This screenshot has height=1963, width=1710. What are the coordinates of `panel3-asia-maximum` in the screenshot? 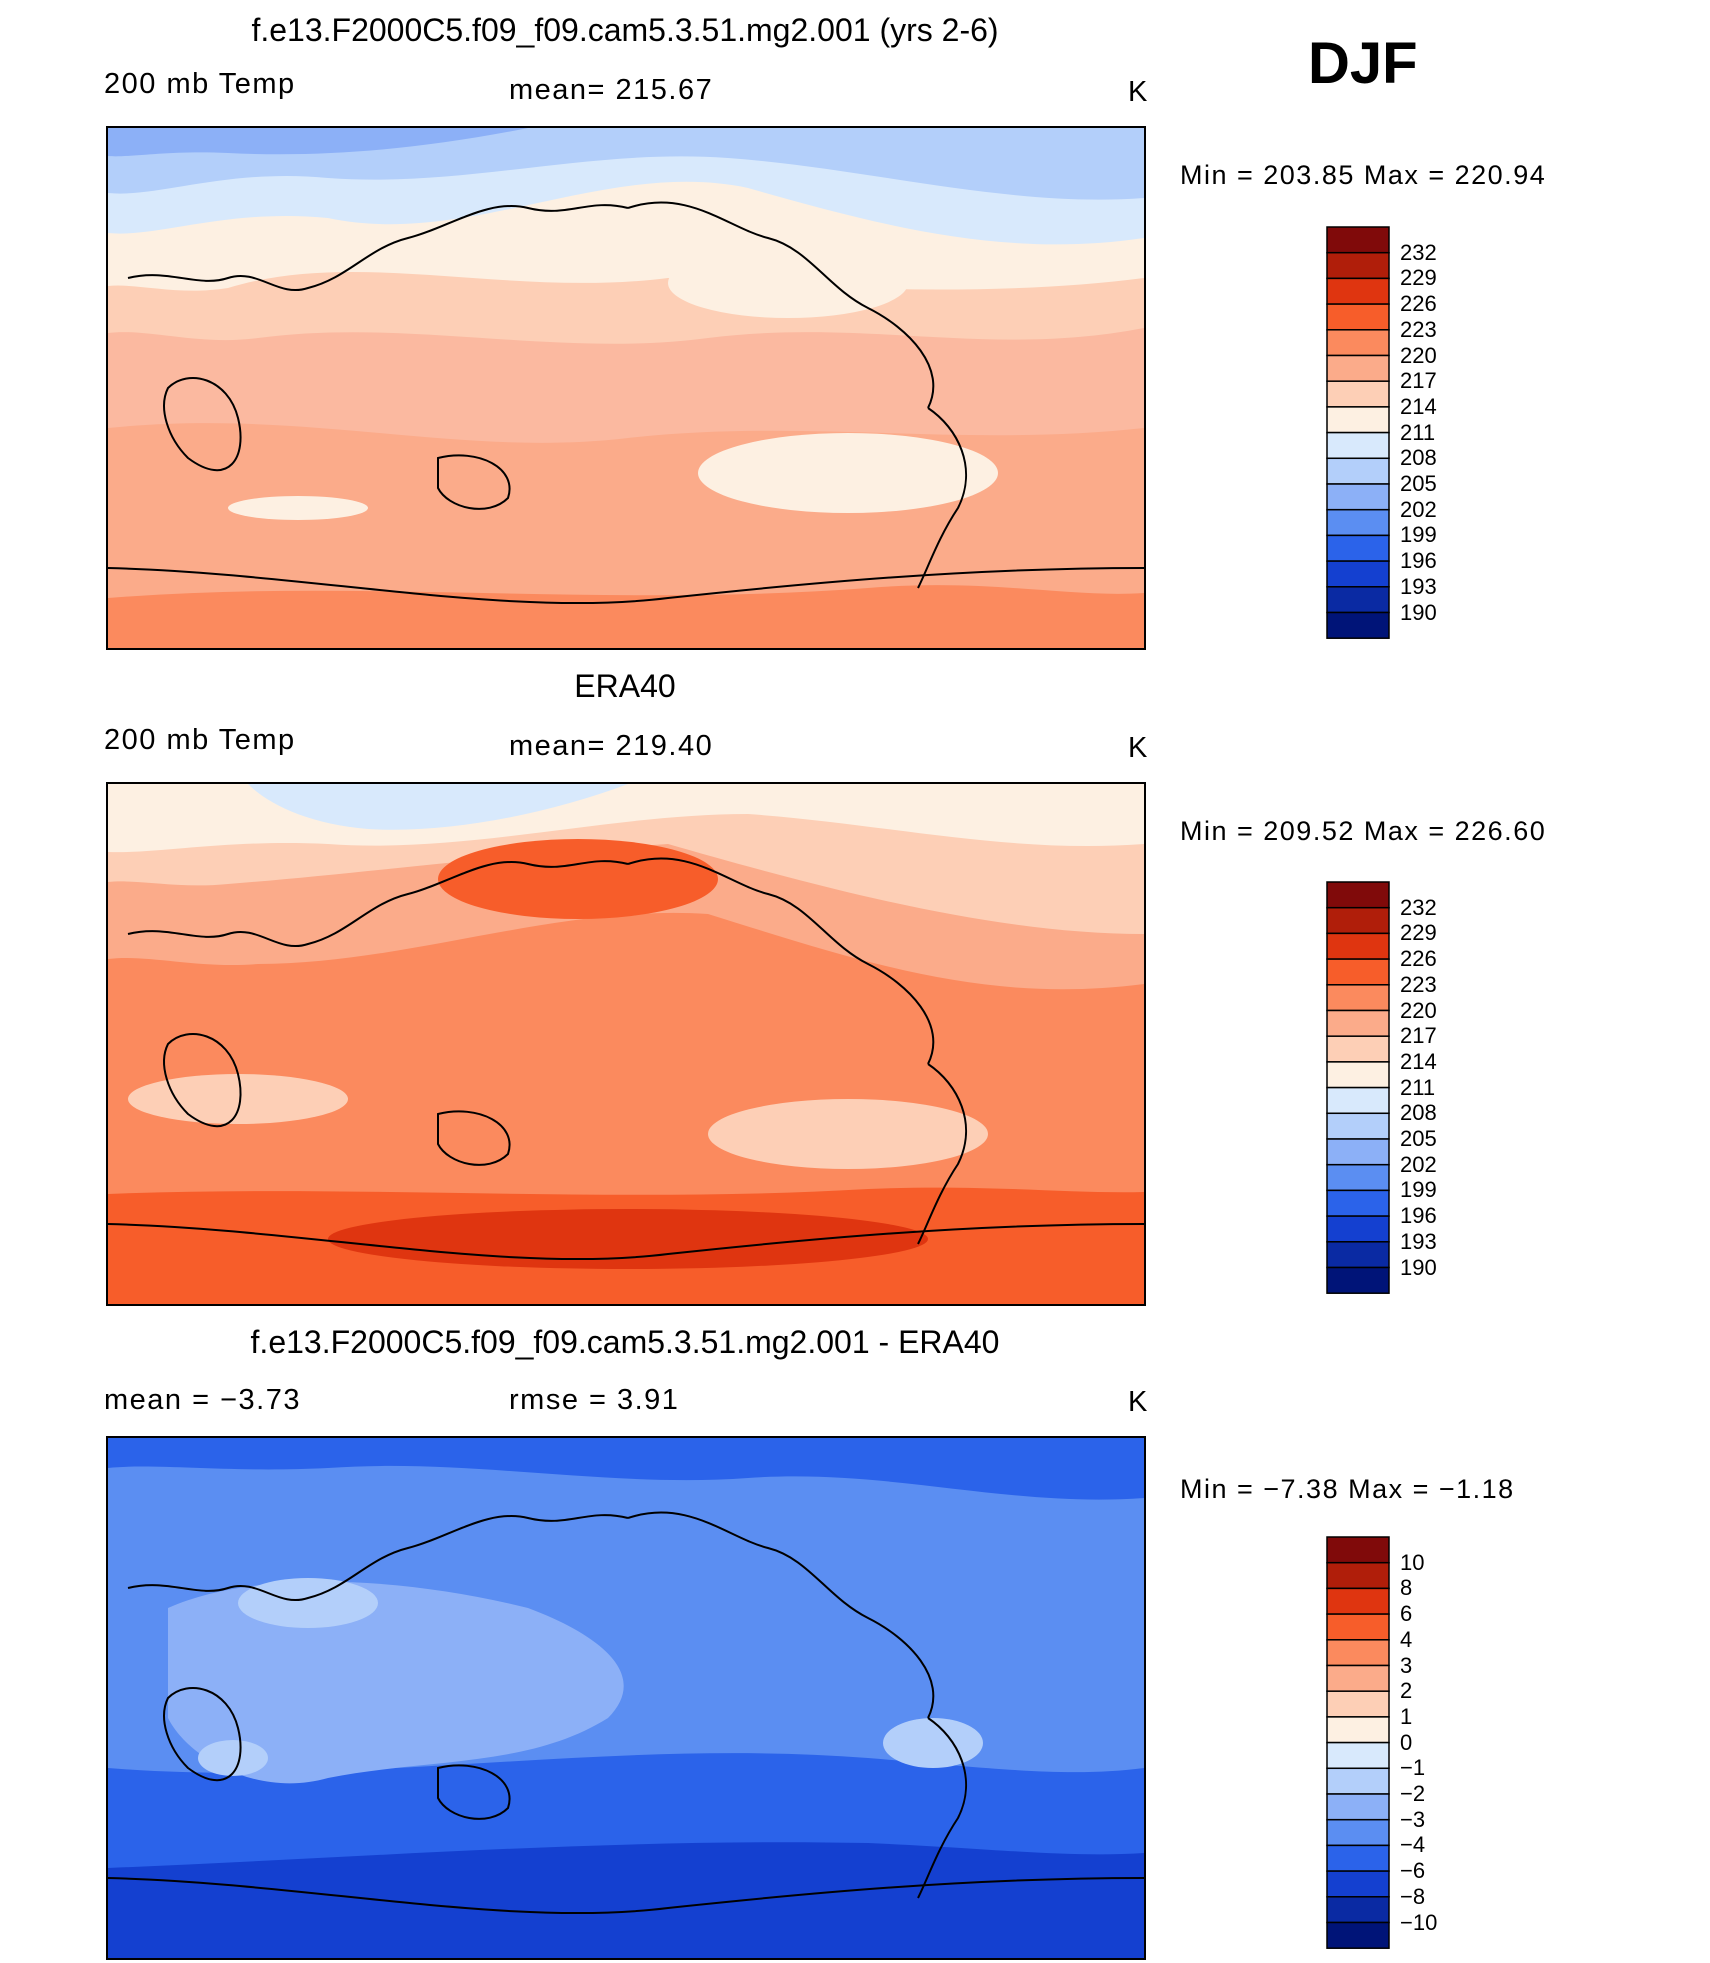 It's located at (308, 1603).